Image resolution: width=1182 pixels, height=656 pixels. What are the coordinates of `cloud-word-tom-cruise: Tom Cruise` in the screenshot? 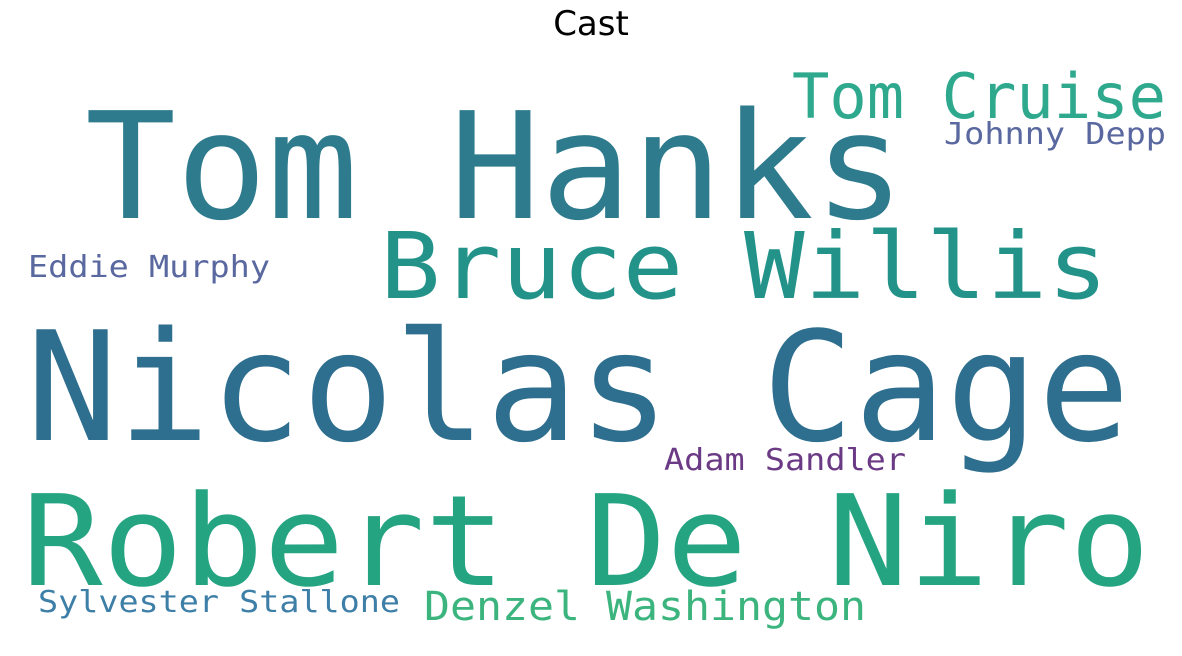 It's located at (979, 96).